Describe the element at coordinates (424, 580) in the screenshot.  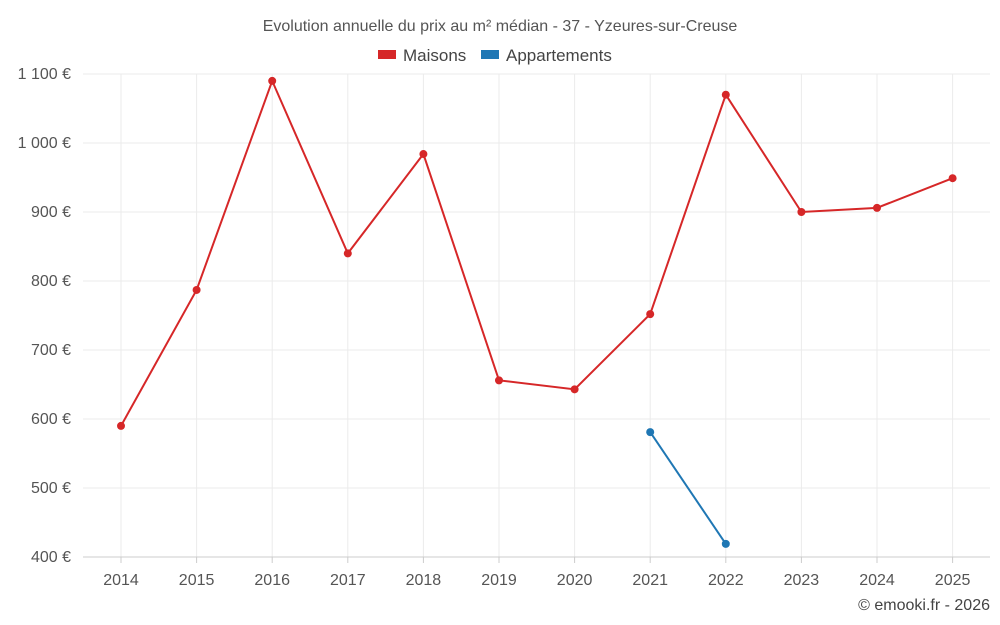
I see `x-tick-label: 2018` at that location.